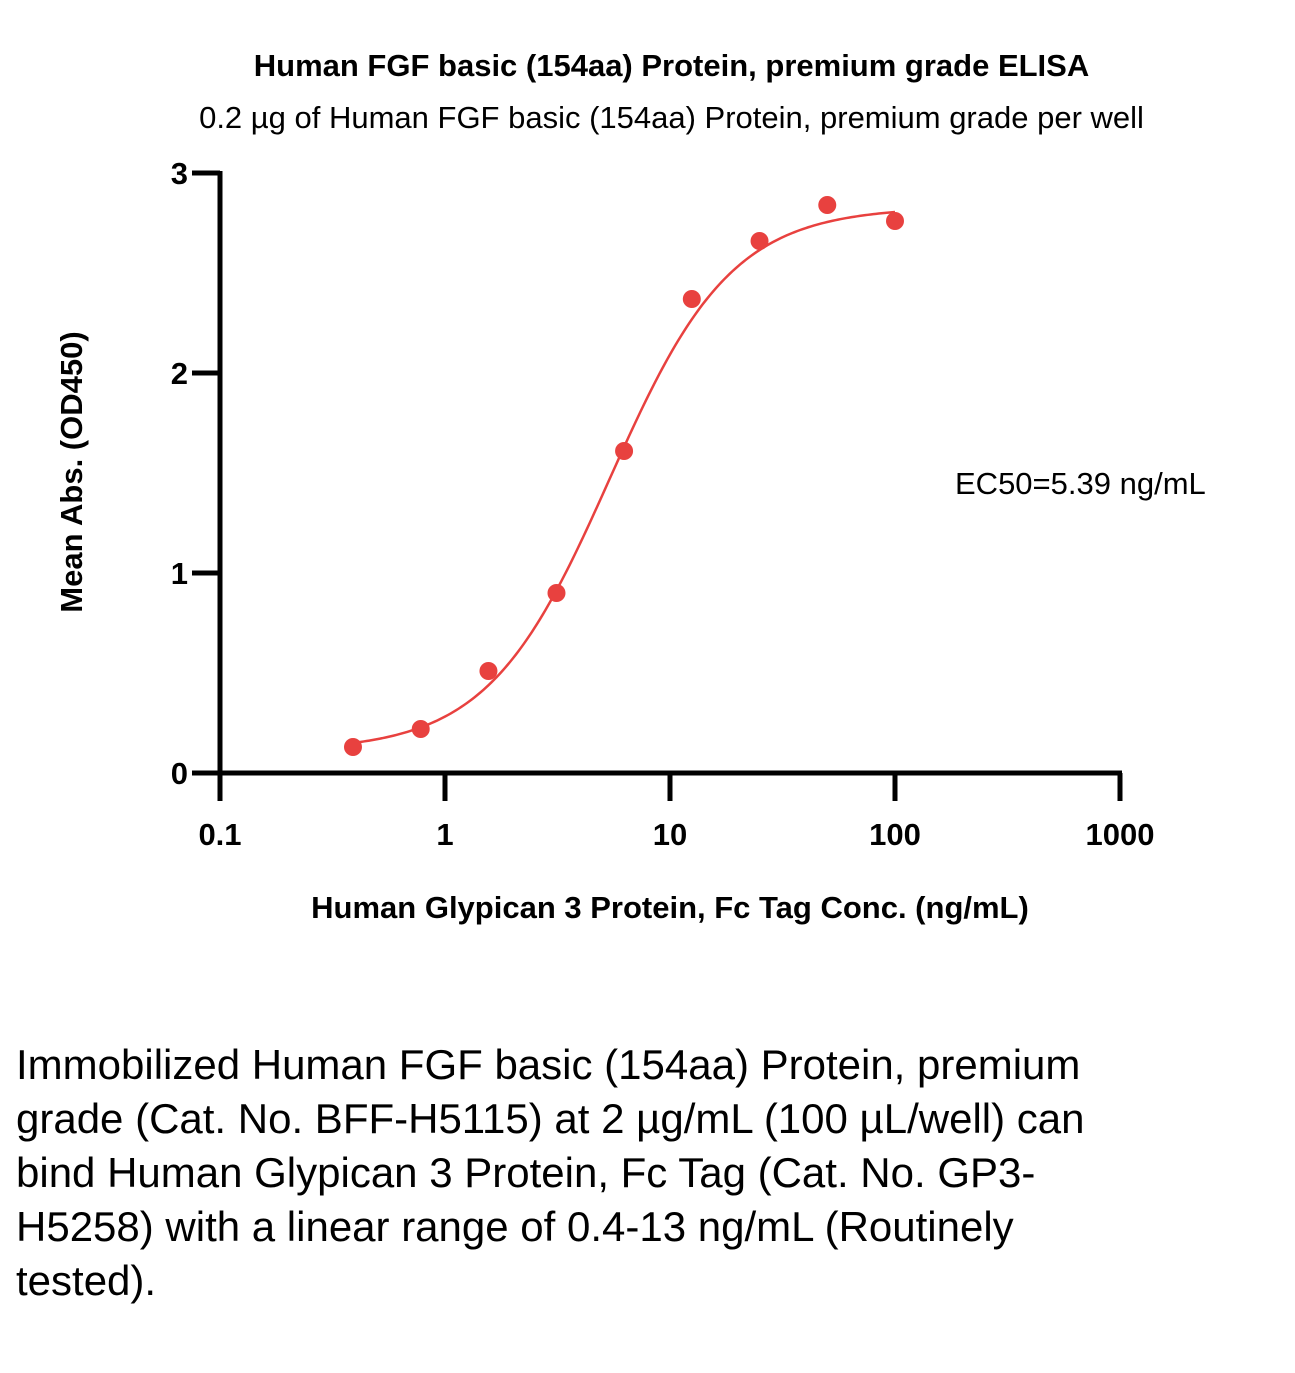  I want to click on y-tick-label: 2, so click(179, 373).